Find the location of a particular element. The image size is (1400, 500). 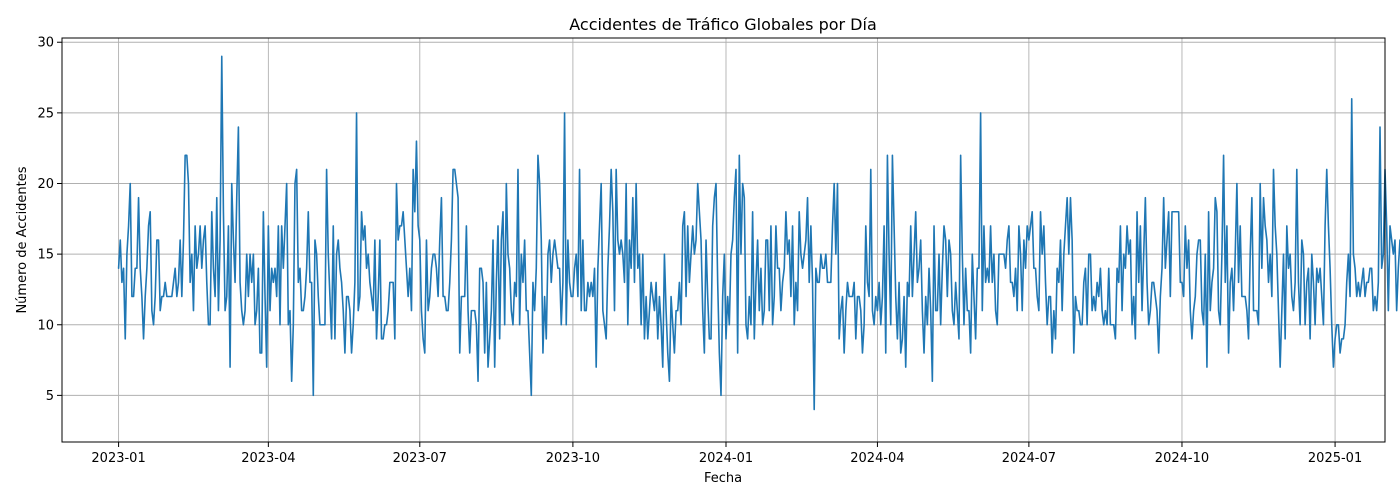

x-tick-label: 2023-01 is located at coordinates (118, 458).